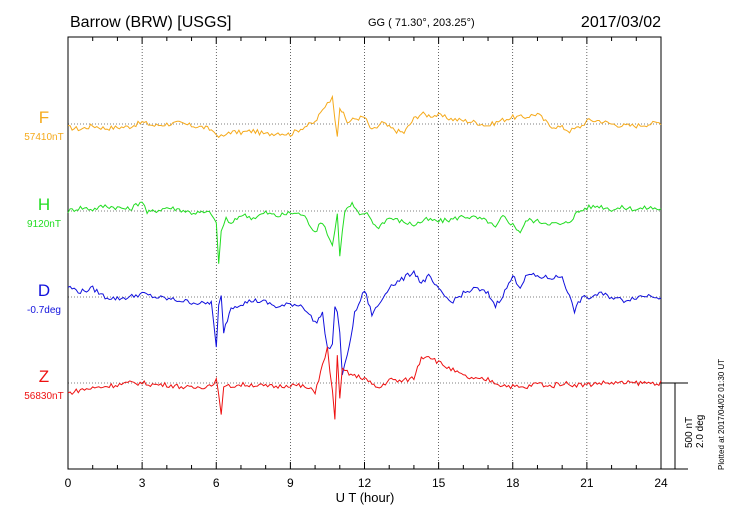  What do you see at coordinates (700, 431) in the screenshot?
I see `scale-deg: 2.0 deg` at bounding box center [700, 431].